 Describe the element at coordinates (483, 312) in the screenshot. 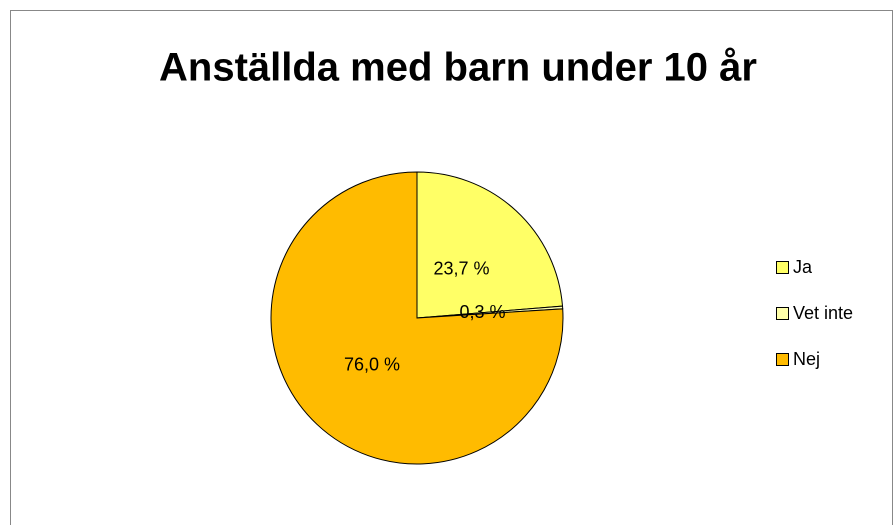

I see `data-label: 0,3 %` at that location.